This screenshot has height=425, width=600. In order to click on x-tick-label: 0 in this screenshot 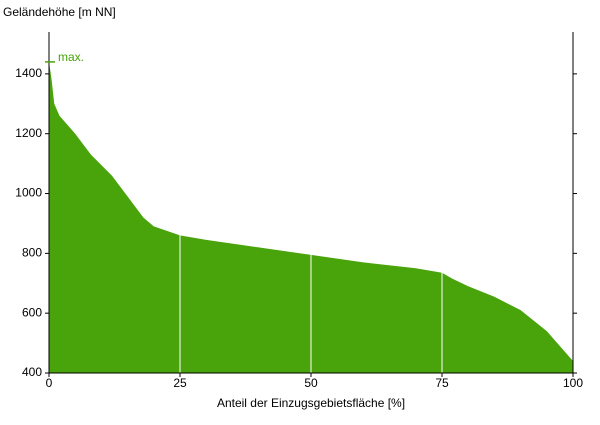, I will do `click(49, 383)`.